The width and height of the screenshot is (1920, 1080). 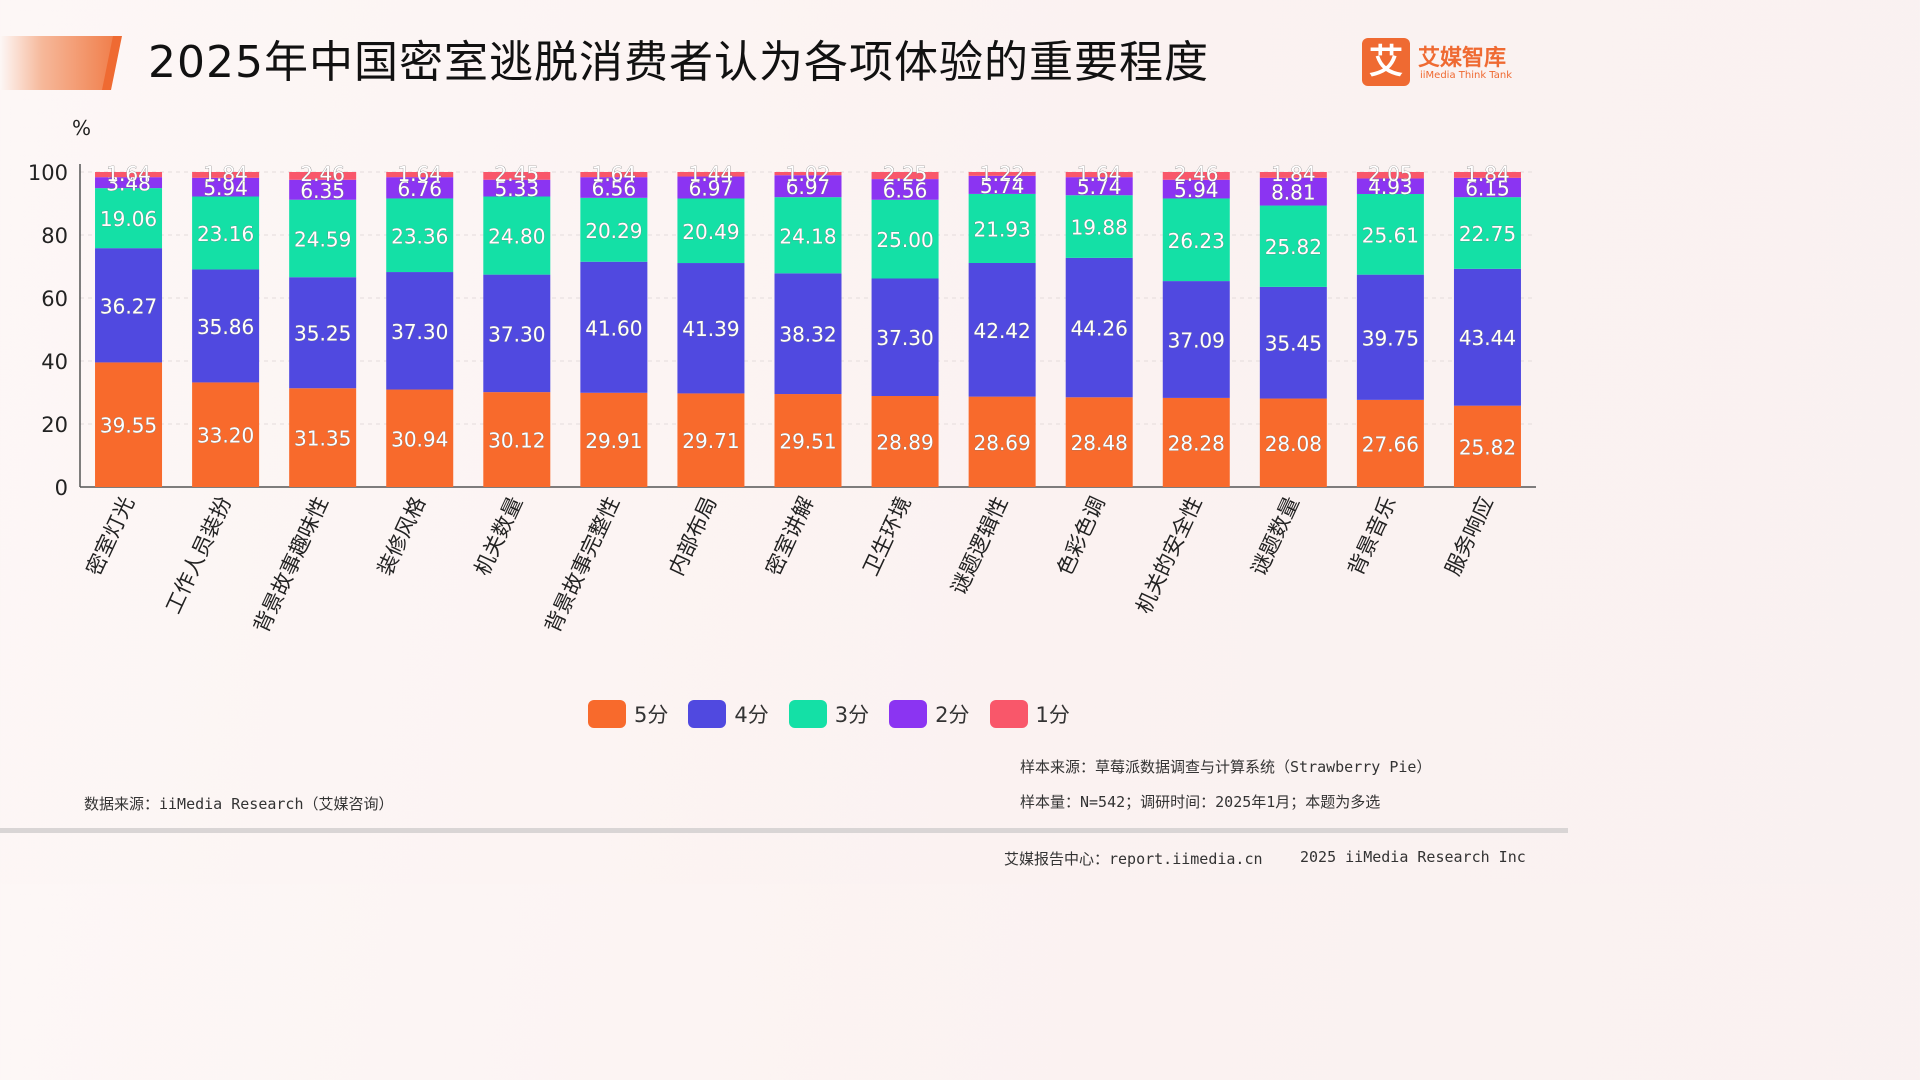 I want to click on data-label: 1.22, so click(x=1002, y=174).